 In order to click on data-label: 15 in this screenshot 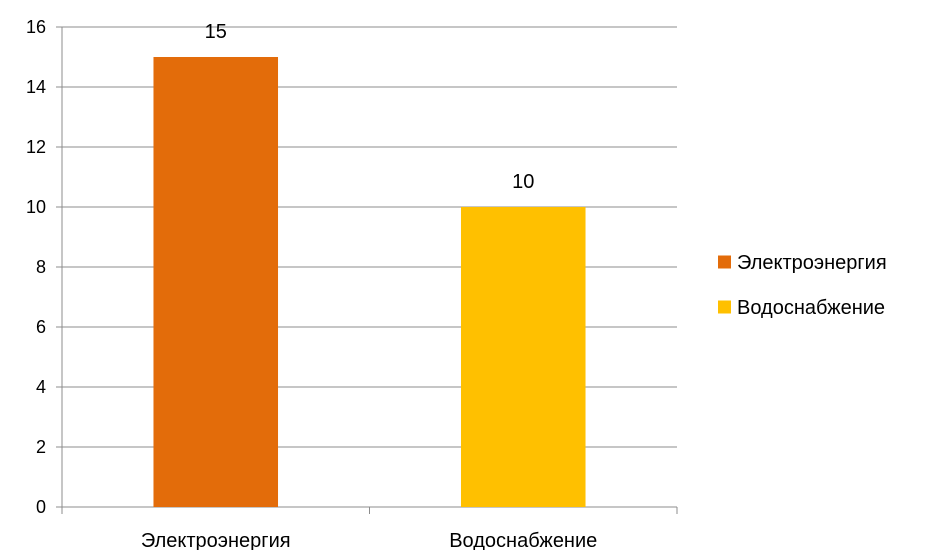, I will do `click(216, 32)`.